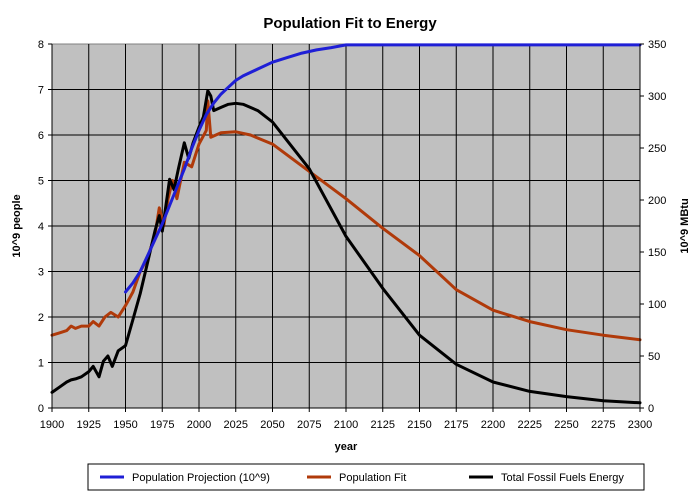 This screenshot has height=496, width=700. I want to click on y-right-tick-label: 50, so click(654, 357).